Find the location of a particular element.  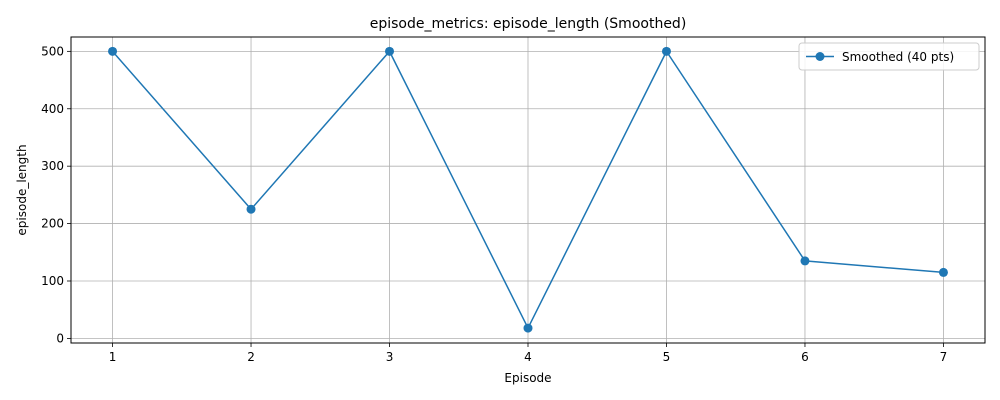

x-tick-label: 7 is located at coordinates (944, 357).